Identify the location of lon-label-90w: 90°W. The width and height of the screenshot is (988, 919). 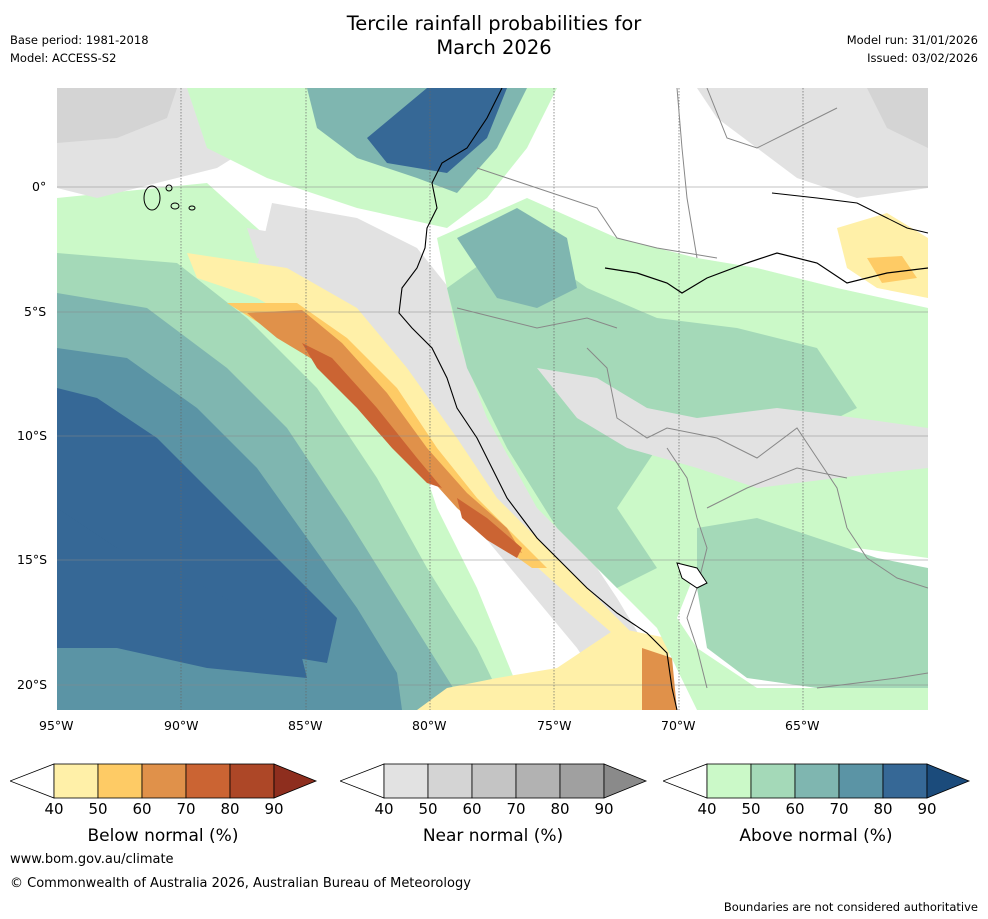
(181, 725).